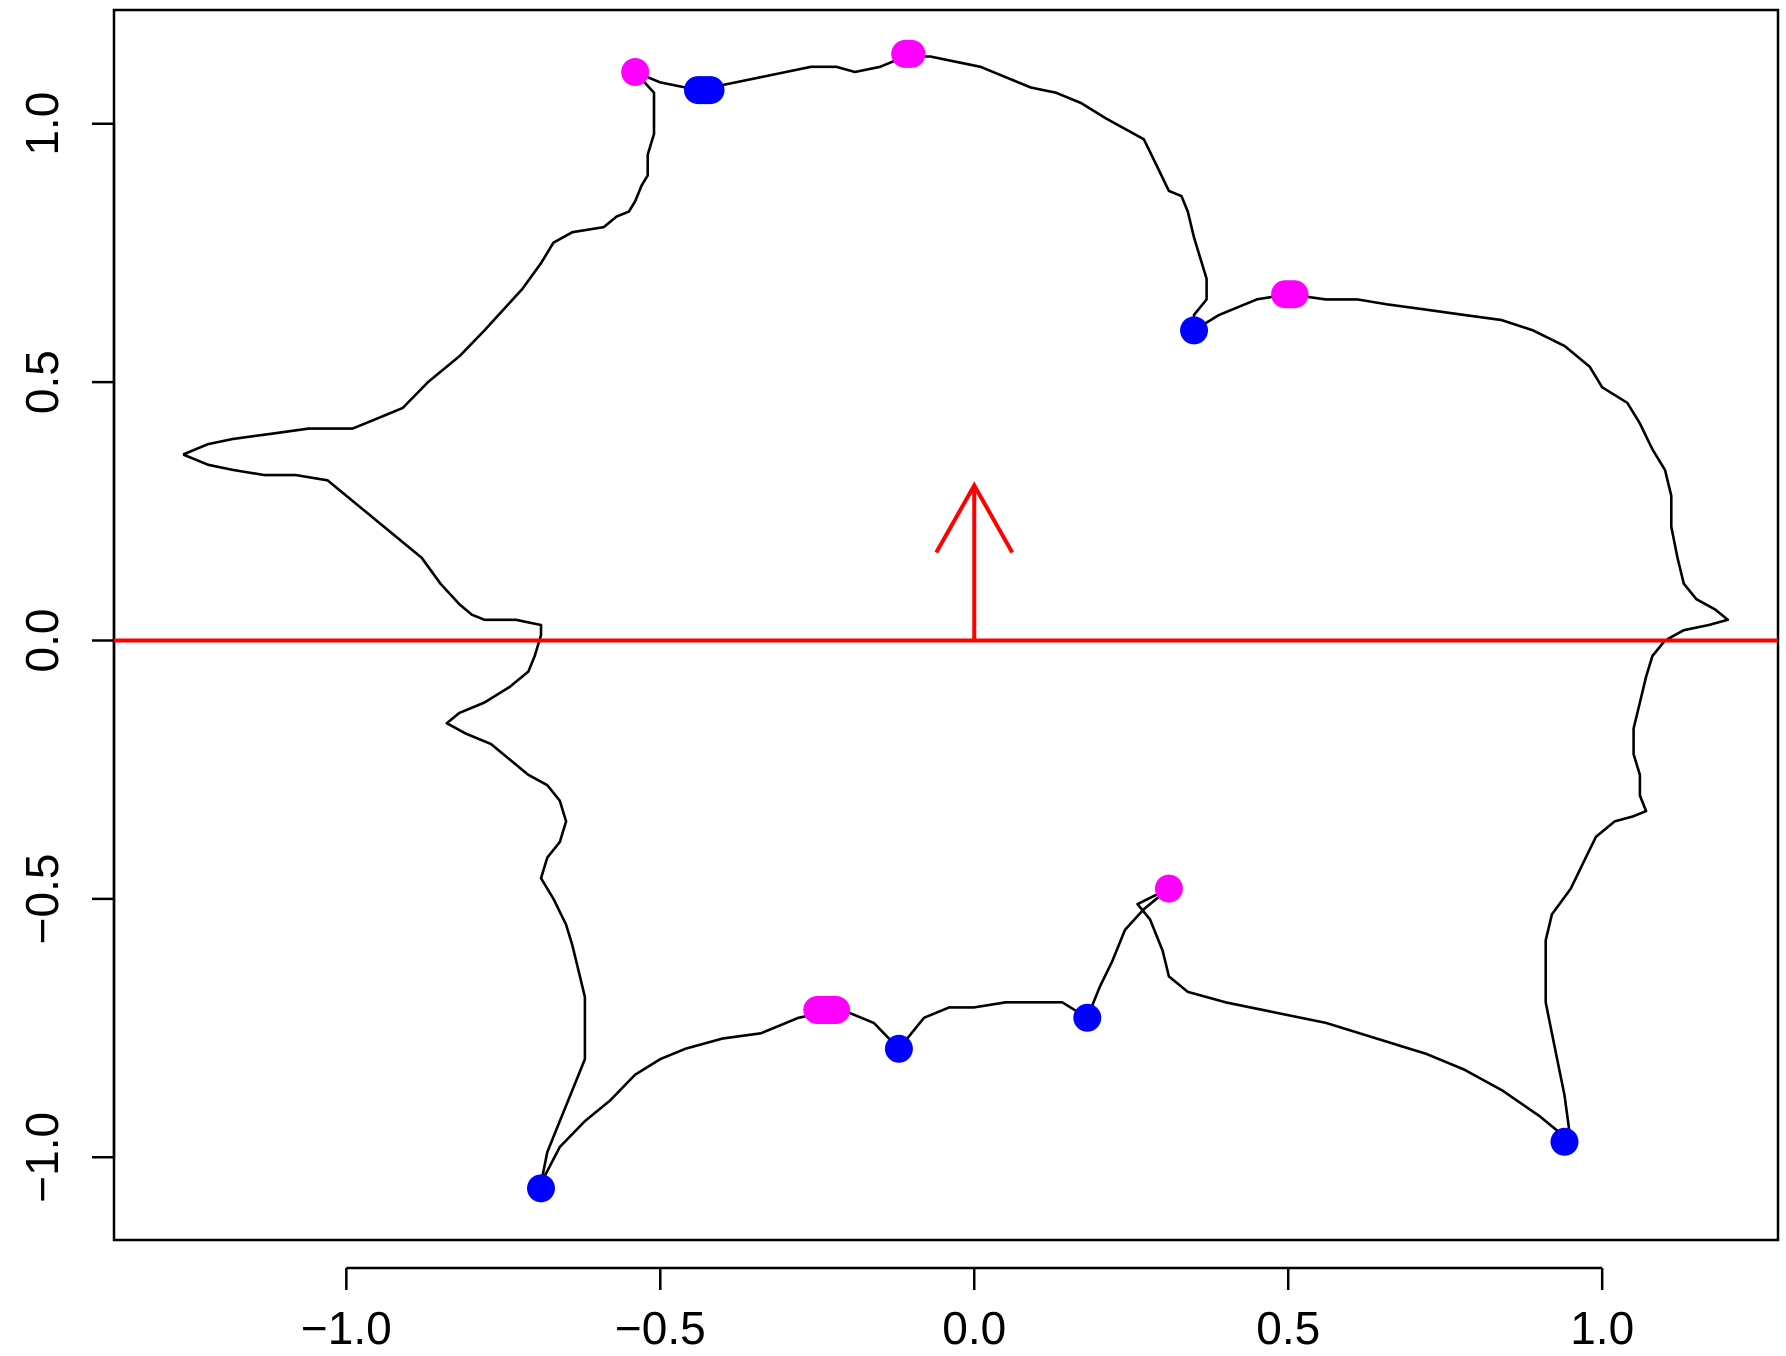 The image size is (1786, 1356). I want to click on arrow-head, so click(974, 517).